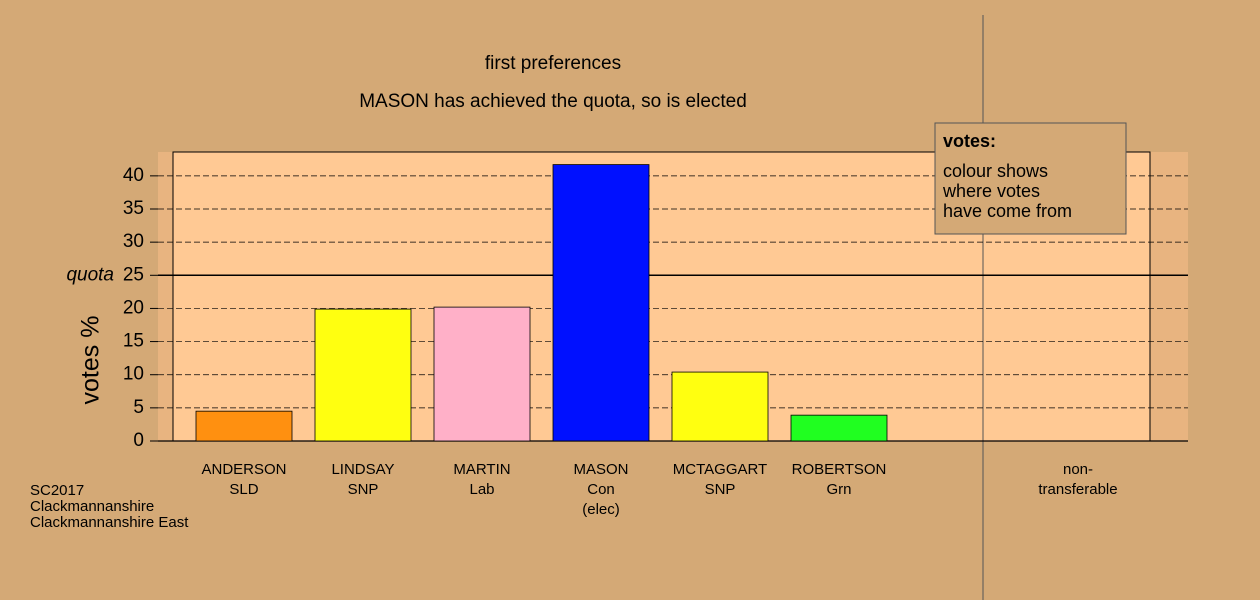 The width and height of the screenshot is (1260, 600). I want to click on legend-text: colour shows, so click(995, 171).